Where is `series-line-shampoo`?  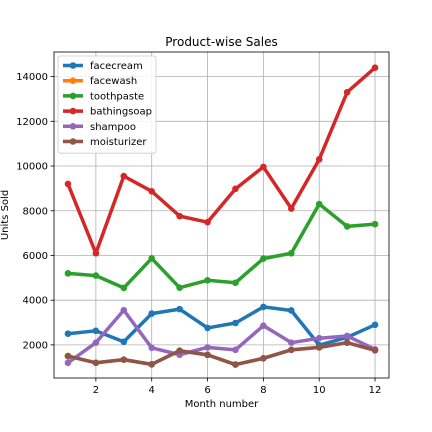
series-line-shampoo is located at coordinates (221, 336).